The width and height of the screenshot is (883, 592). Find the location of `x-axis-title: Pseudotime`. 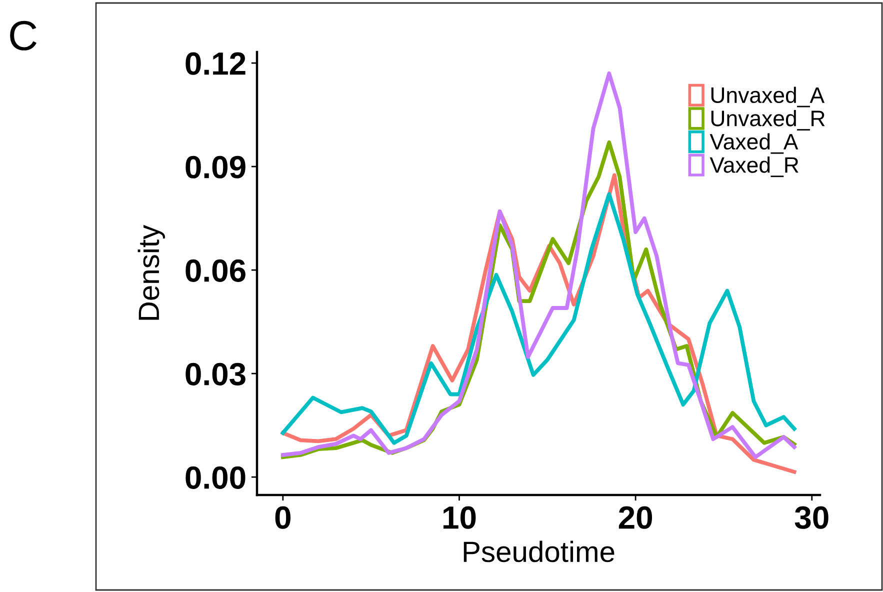

x-axis-title: Pseudotime is located at coordinates (539, 551).